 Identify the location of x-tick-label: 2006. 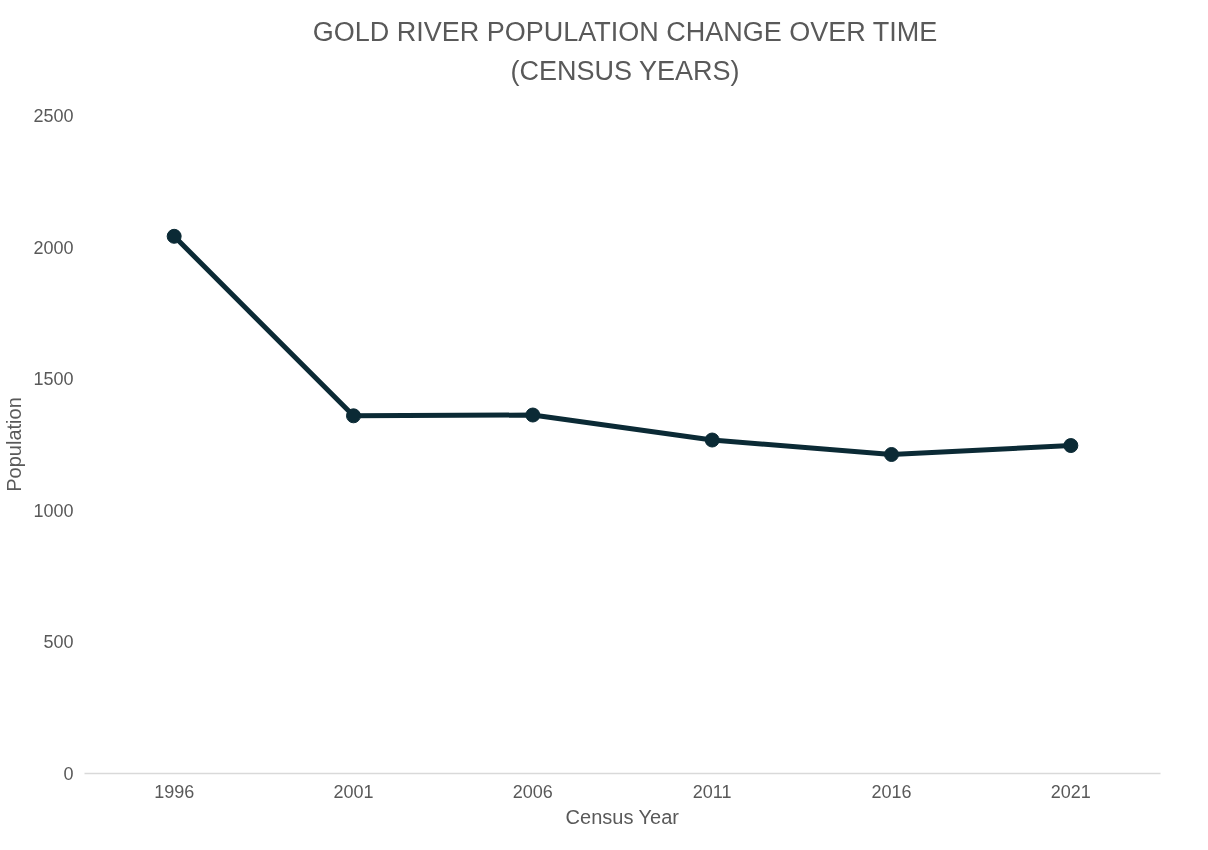
(532, 791).